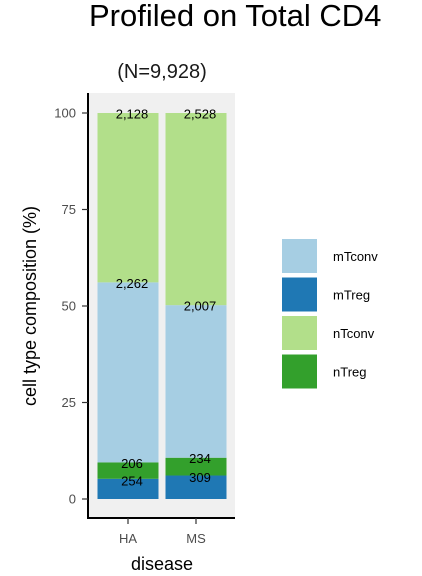 The height and width of the screenshot is (576, 422). I want to click on bar-ha-ntreg, so click(128, 470).